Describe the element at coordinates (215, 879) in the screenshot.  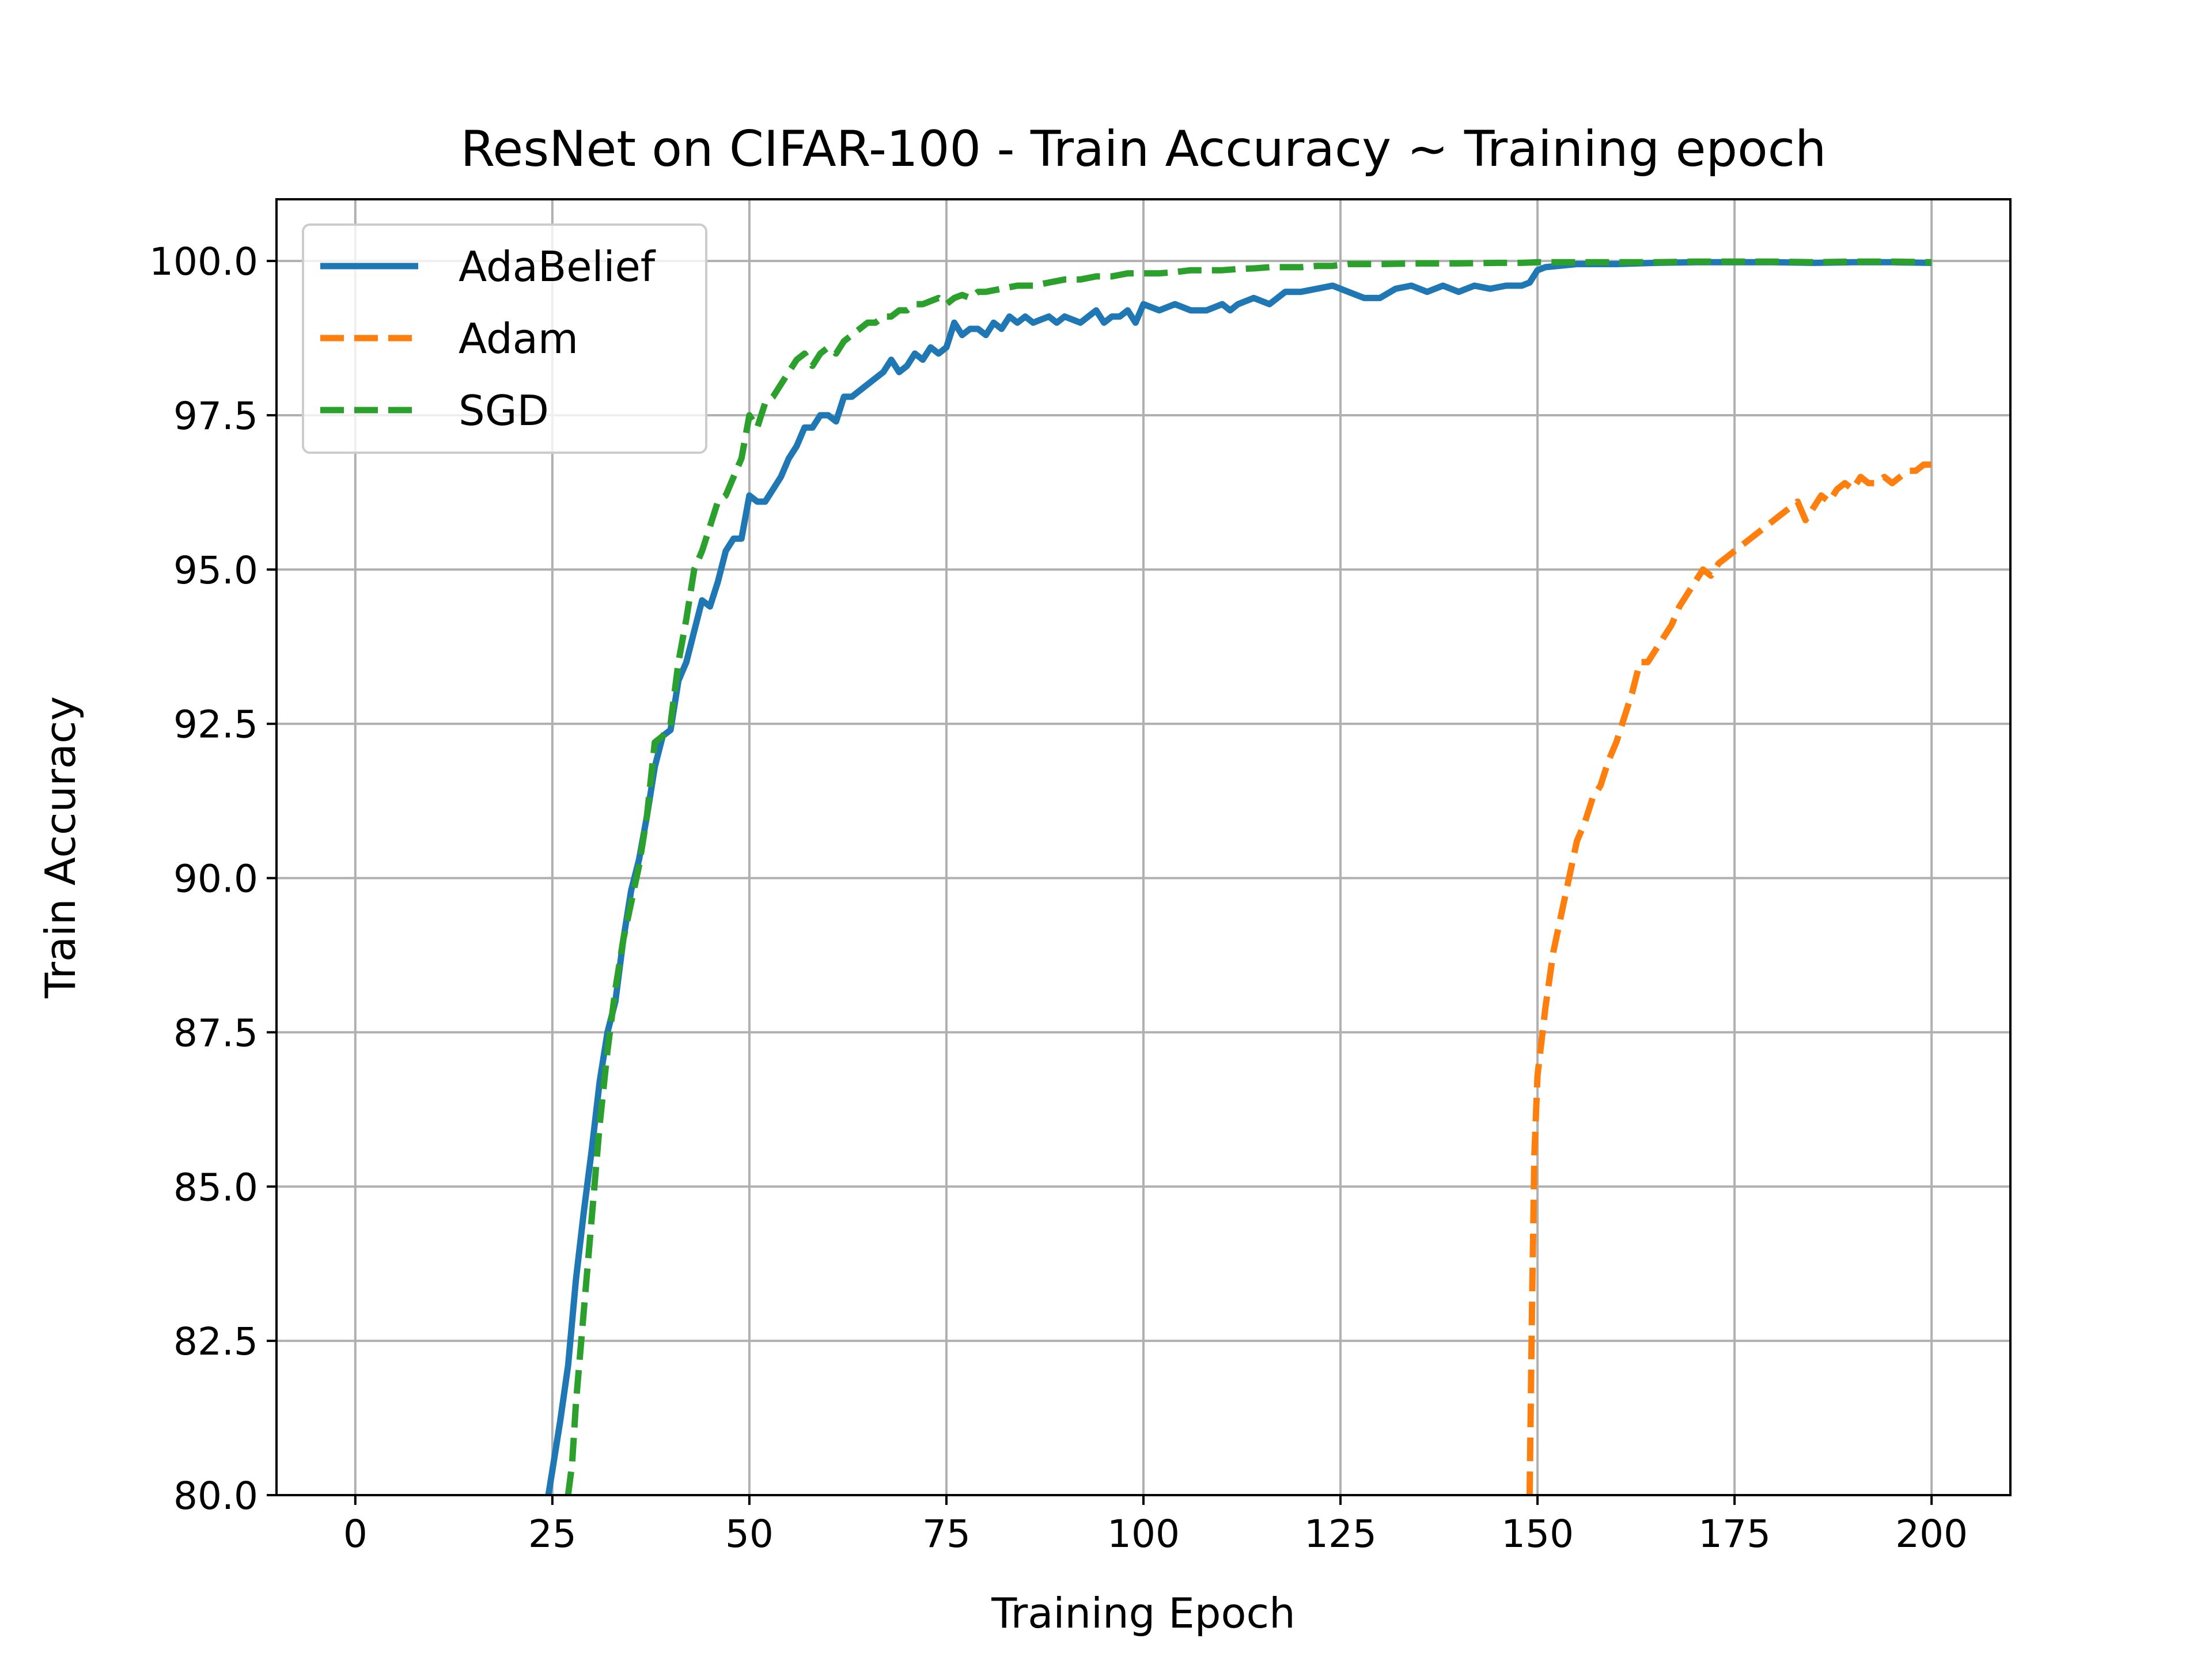
I see `y-tick-label: 90.0` at that location.